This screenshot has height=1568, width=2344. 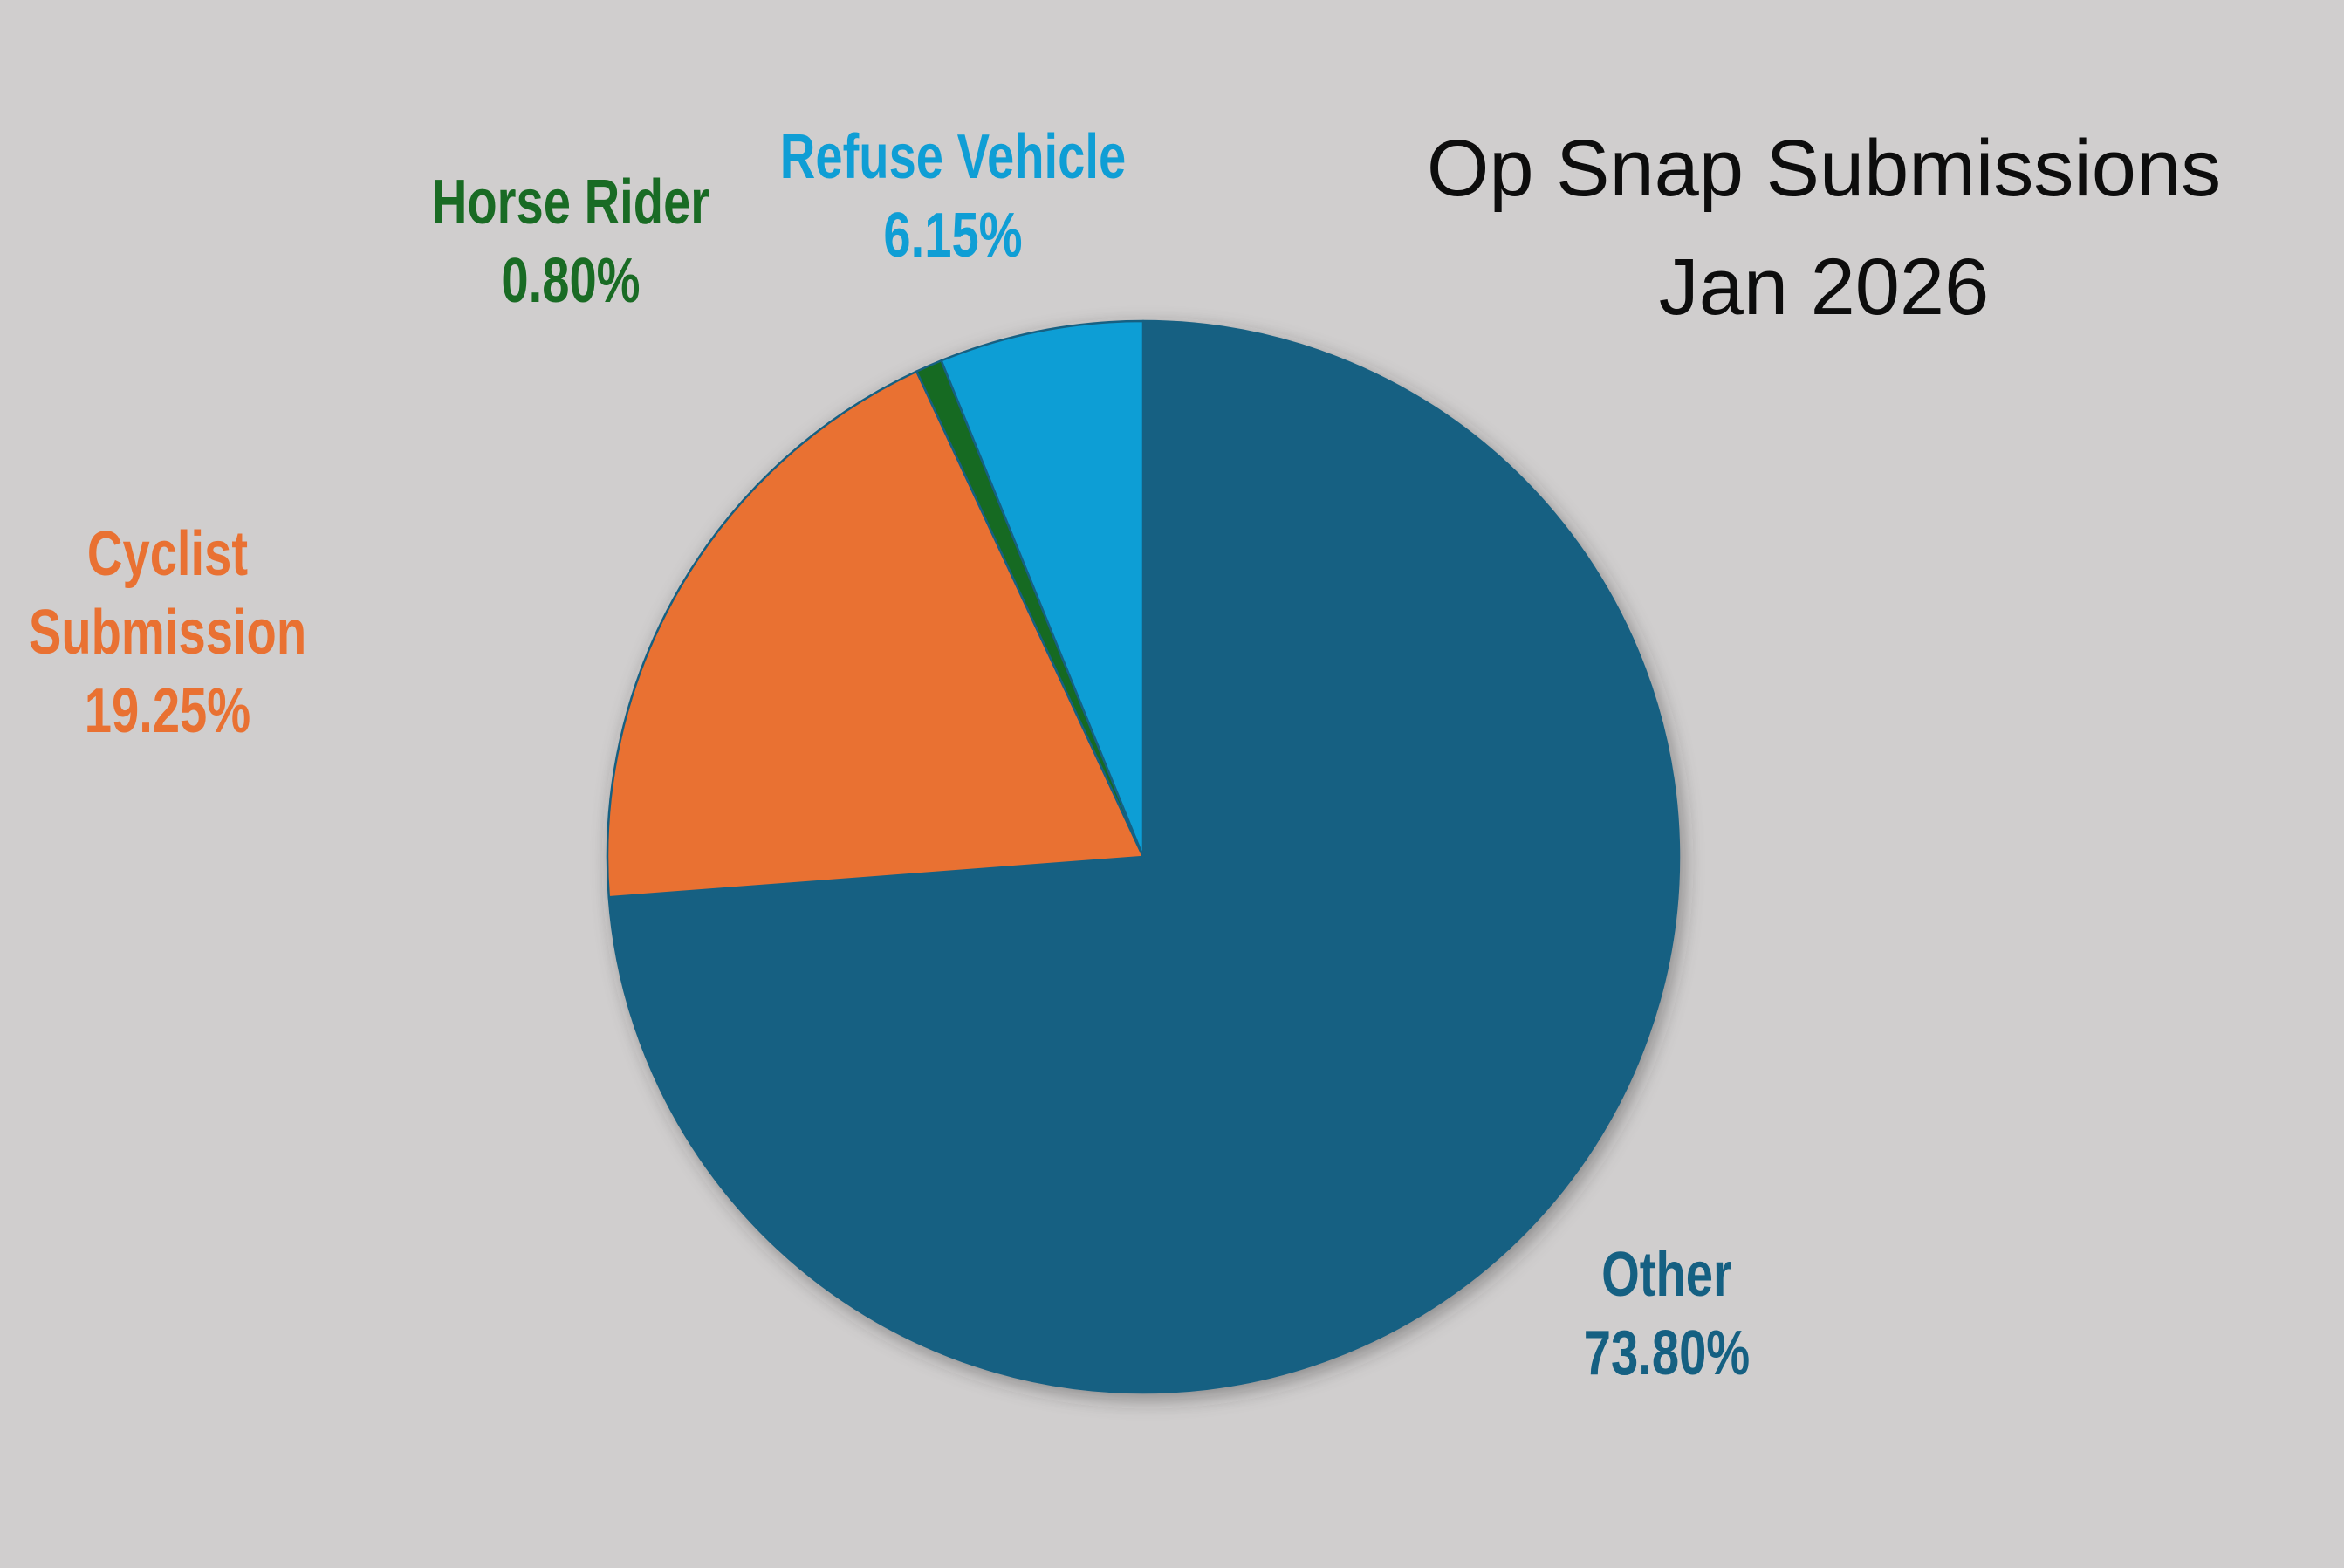 What do you see at coordinates (570, 242) in the screenshot?
I see `pie-label-horse-rider: Horse Rider 0.80%` at bounding box center [570, 242].